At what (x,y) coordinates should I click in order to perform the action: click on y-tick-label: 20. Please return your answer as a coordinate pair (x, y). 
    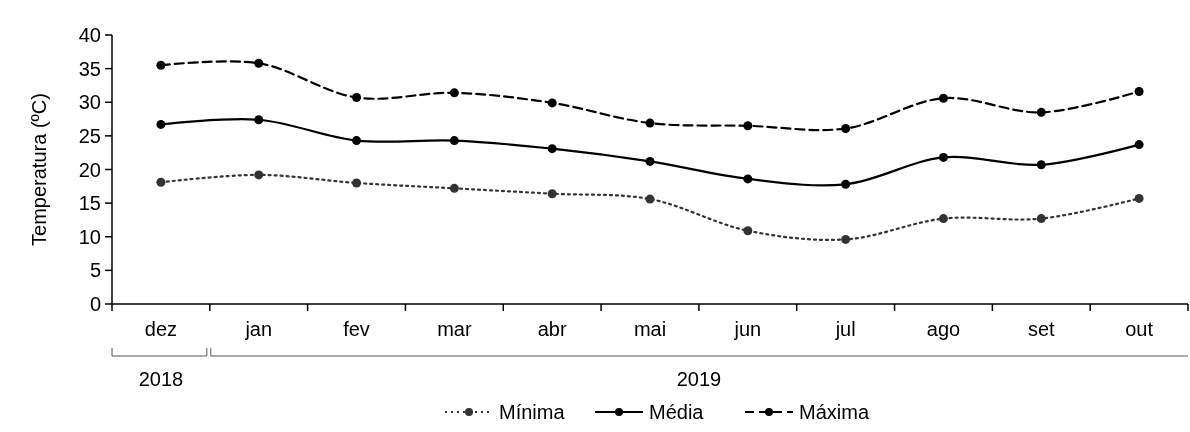
    Looking at the image, I should click on (89, 169).